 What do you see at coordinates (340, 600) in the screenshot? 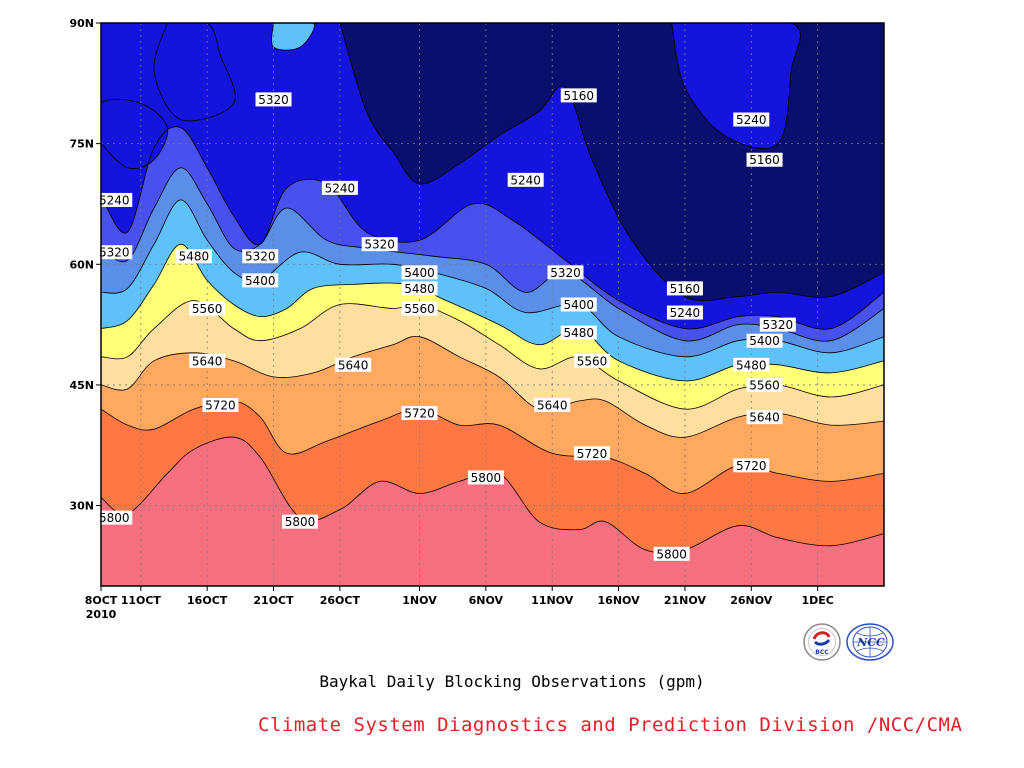
I see `x-tick-label: 26OCT` at bounding box center [340, 600].